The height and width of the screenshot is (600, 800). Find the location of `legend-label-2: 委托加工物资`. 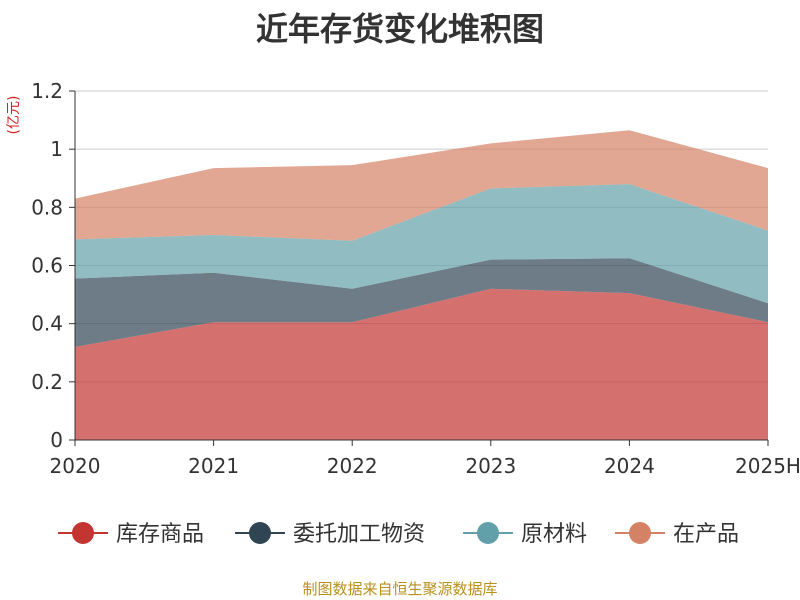

legend-label-2: 委托加工物资 is located at coordinates (359, 534).